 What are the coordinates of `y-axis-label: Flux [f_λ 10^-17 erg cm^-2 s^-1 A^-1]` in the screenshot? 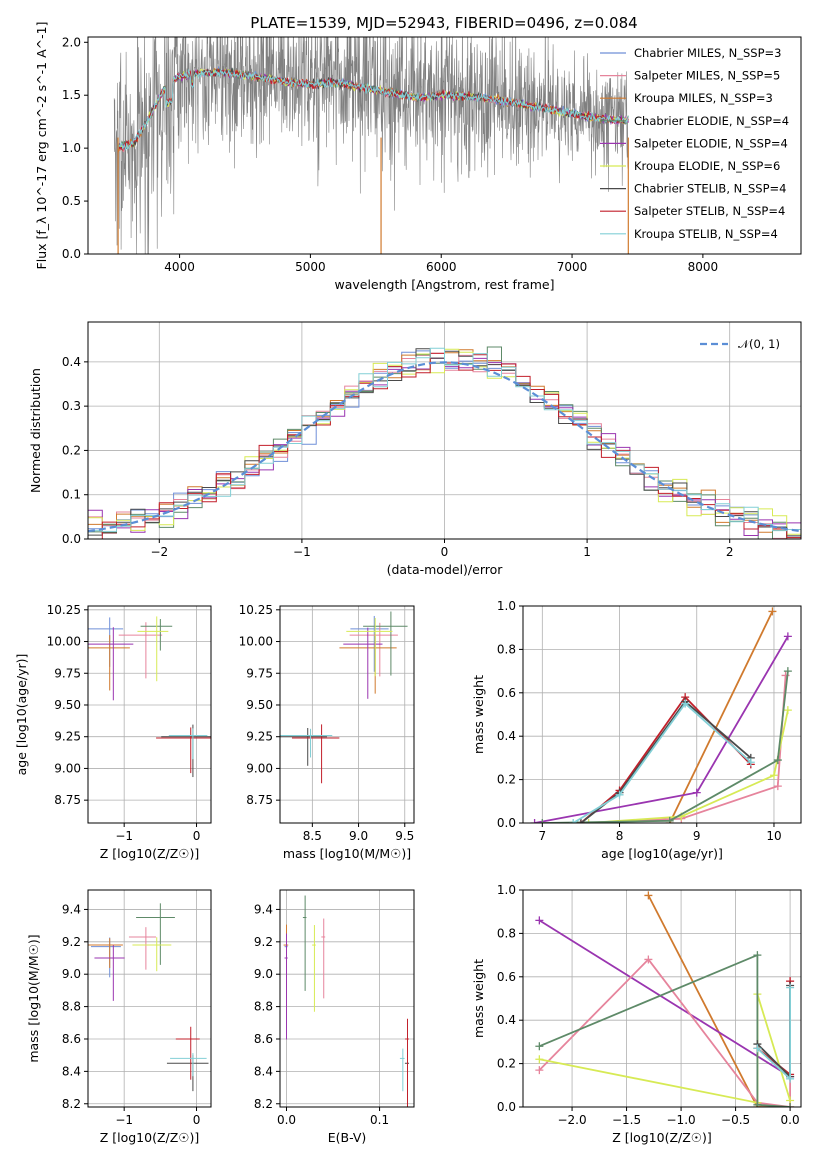 It's located at (41, 146).